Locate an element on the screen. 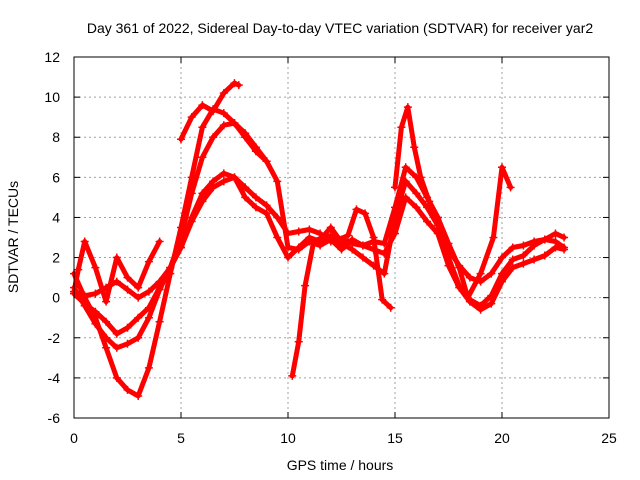 The height and width of the screenshot is (480, 640). series-track-h is located at coordinates (453, 202).